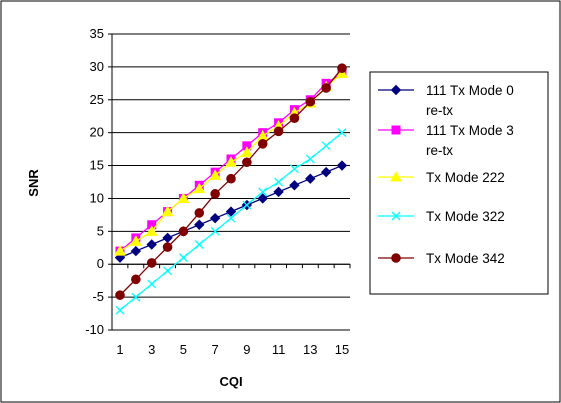 The image size is (561, 403). What do you see at coordinates (97, 66) in the screenshot?
I see `y-tick-label: 30` at bounding box center [97, 66].